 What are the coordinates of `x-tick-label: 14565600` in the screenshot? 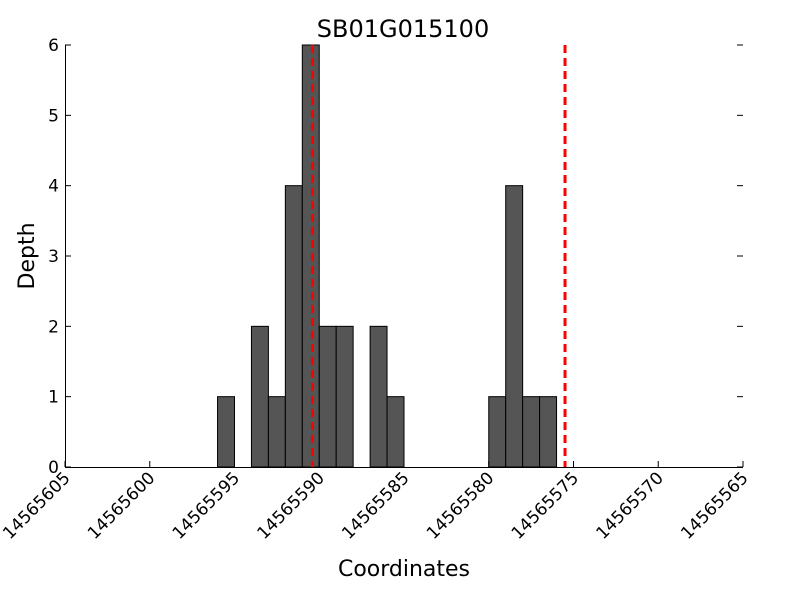 It's located at (121, 505).